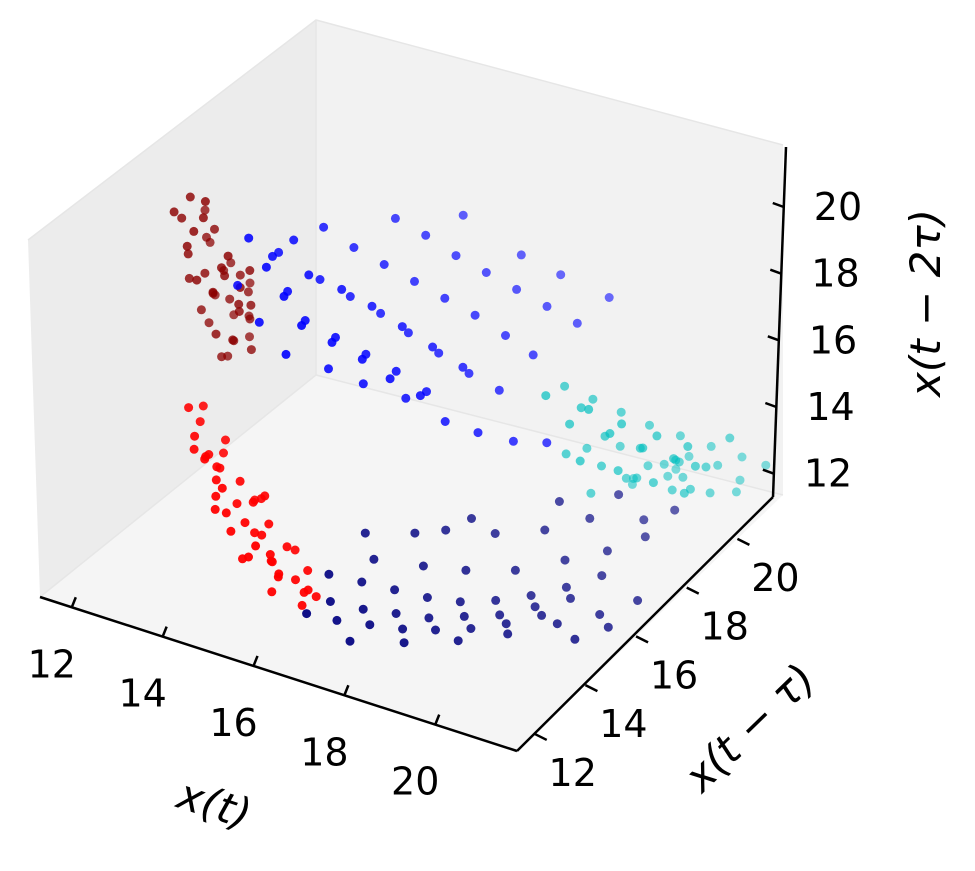  I want to click on x-tick-label: 12, so click(52, 664).